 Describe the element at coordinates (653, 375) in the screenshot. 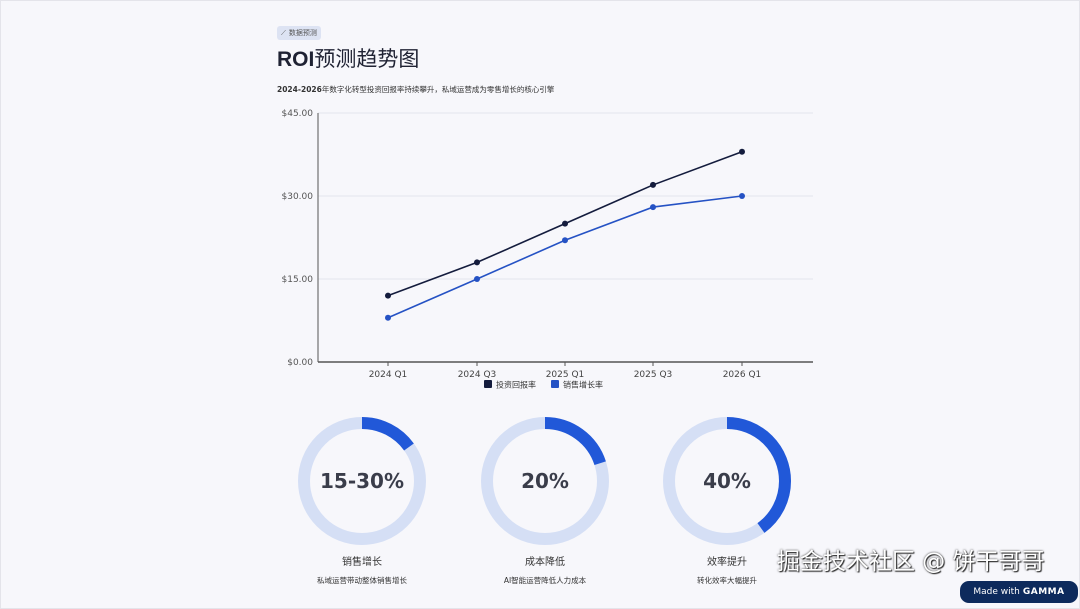

I see `x-tick-label: 2025 Q3` at that location.